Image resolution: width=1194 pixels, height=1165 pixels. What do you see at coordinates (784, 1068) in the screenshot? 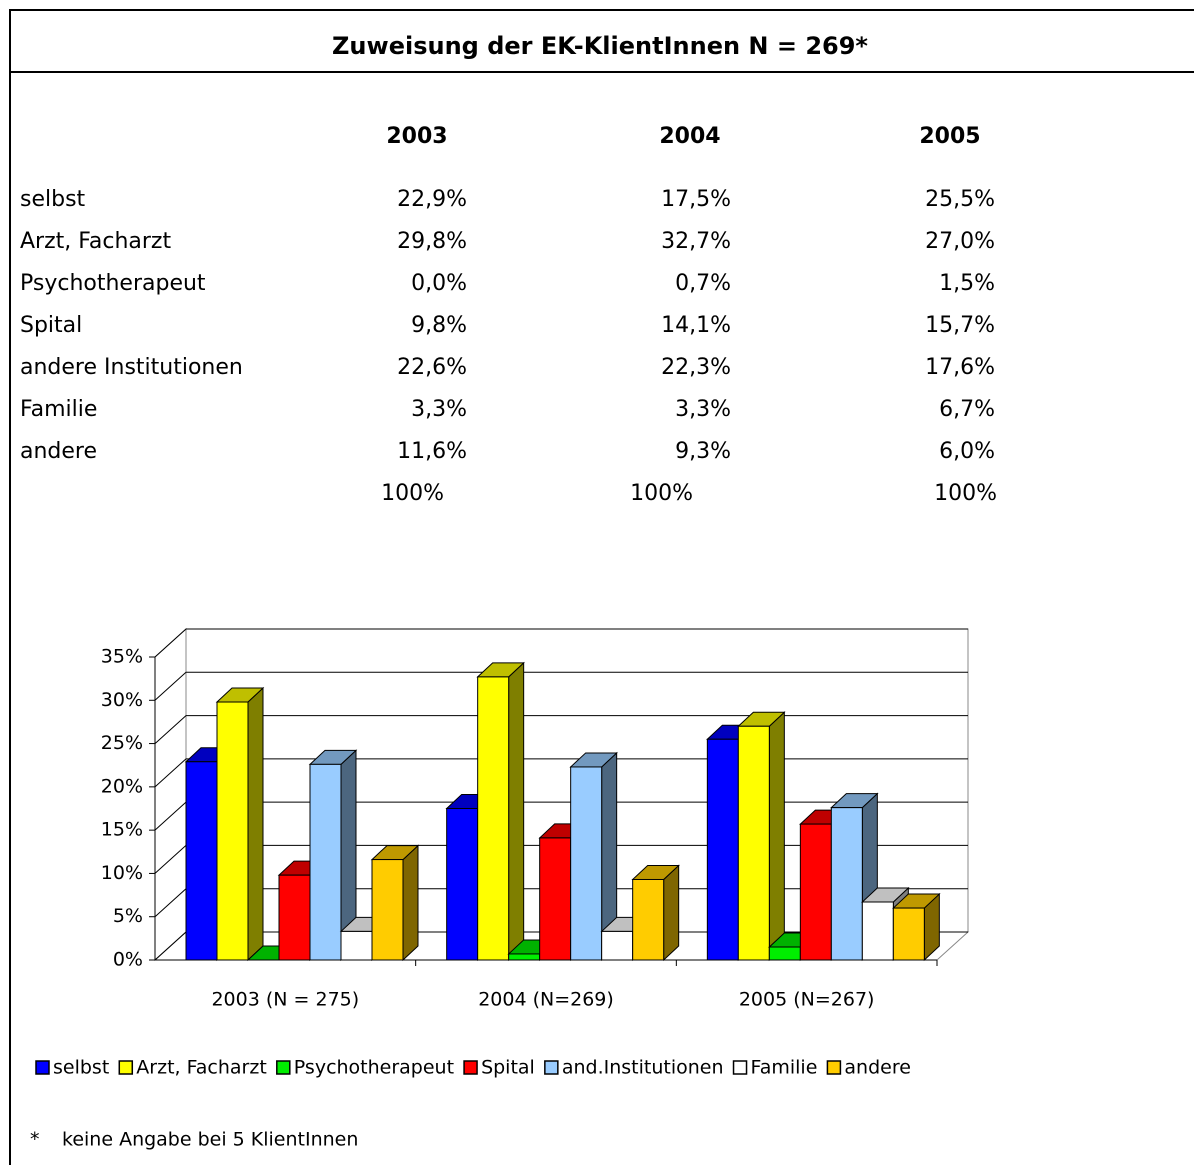
I see `legend-label: Familie` at bounding box center [784, 1068].